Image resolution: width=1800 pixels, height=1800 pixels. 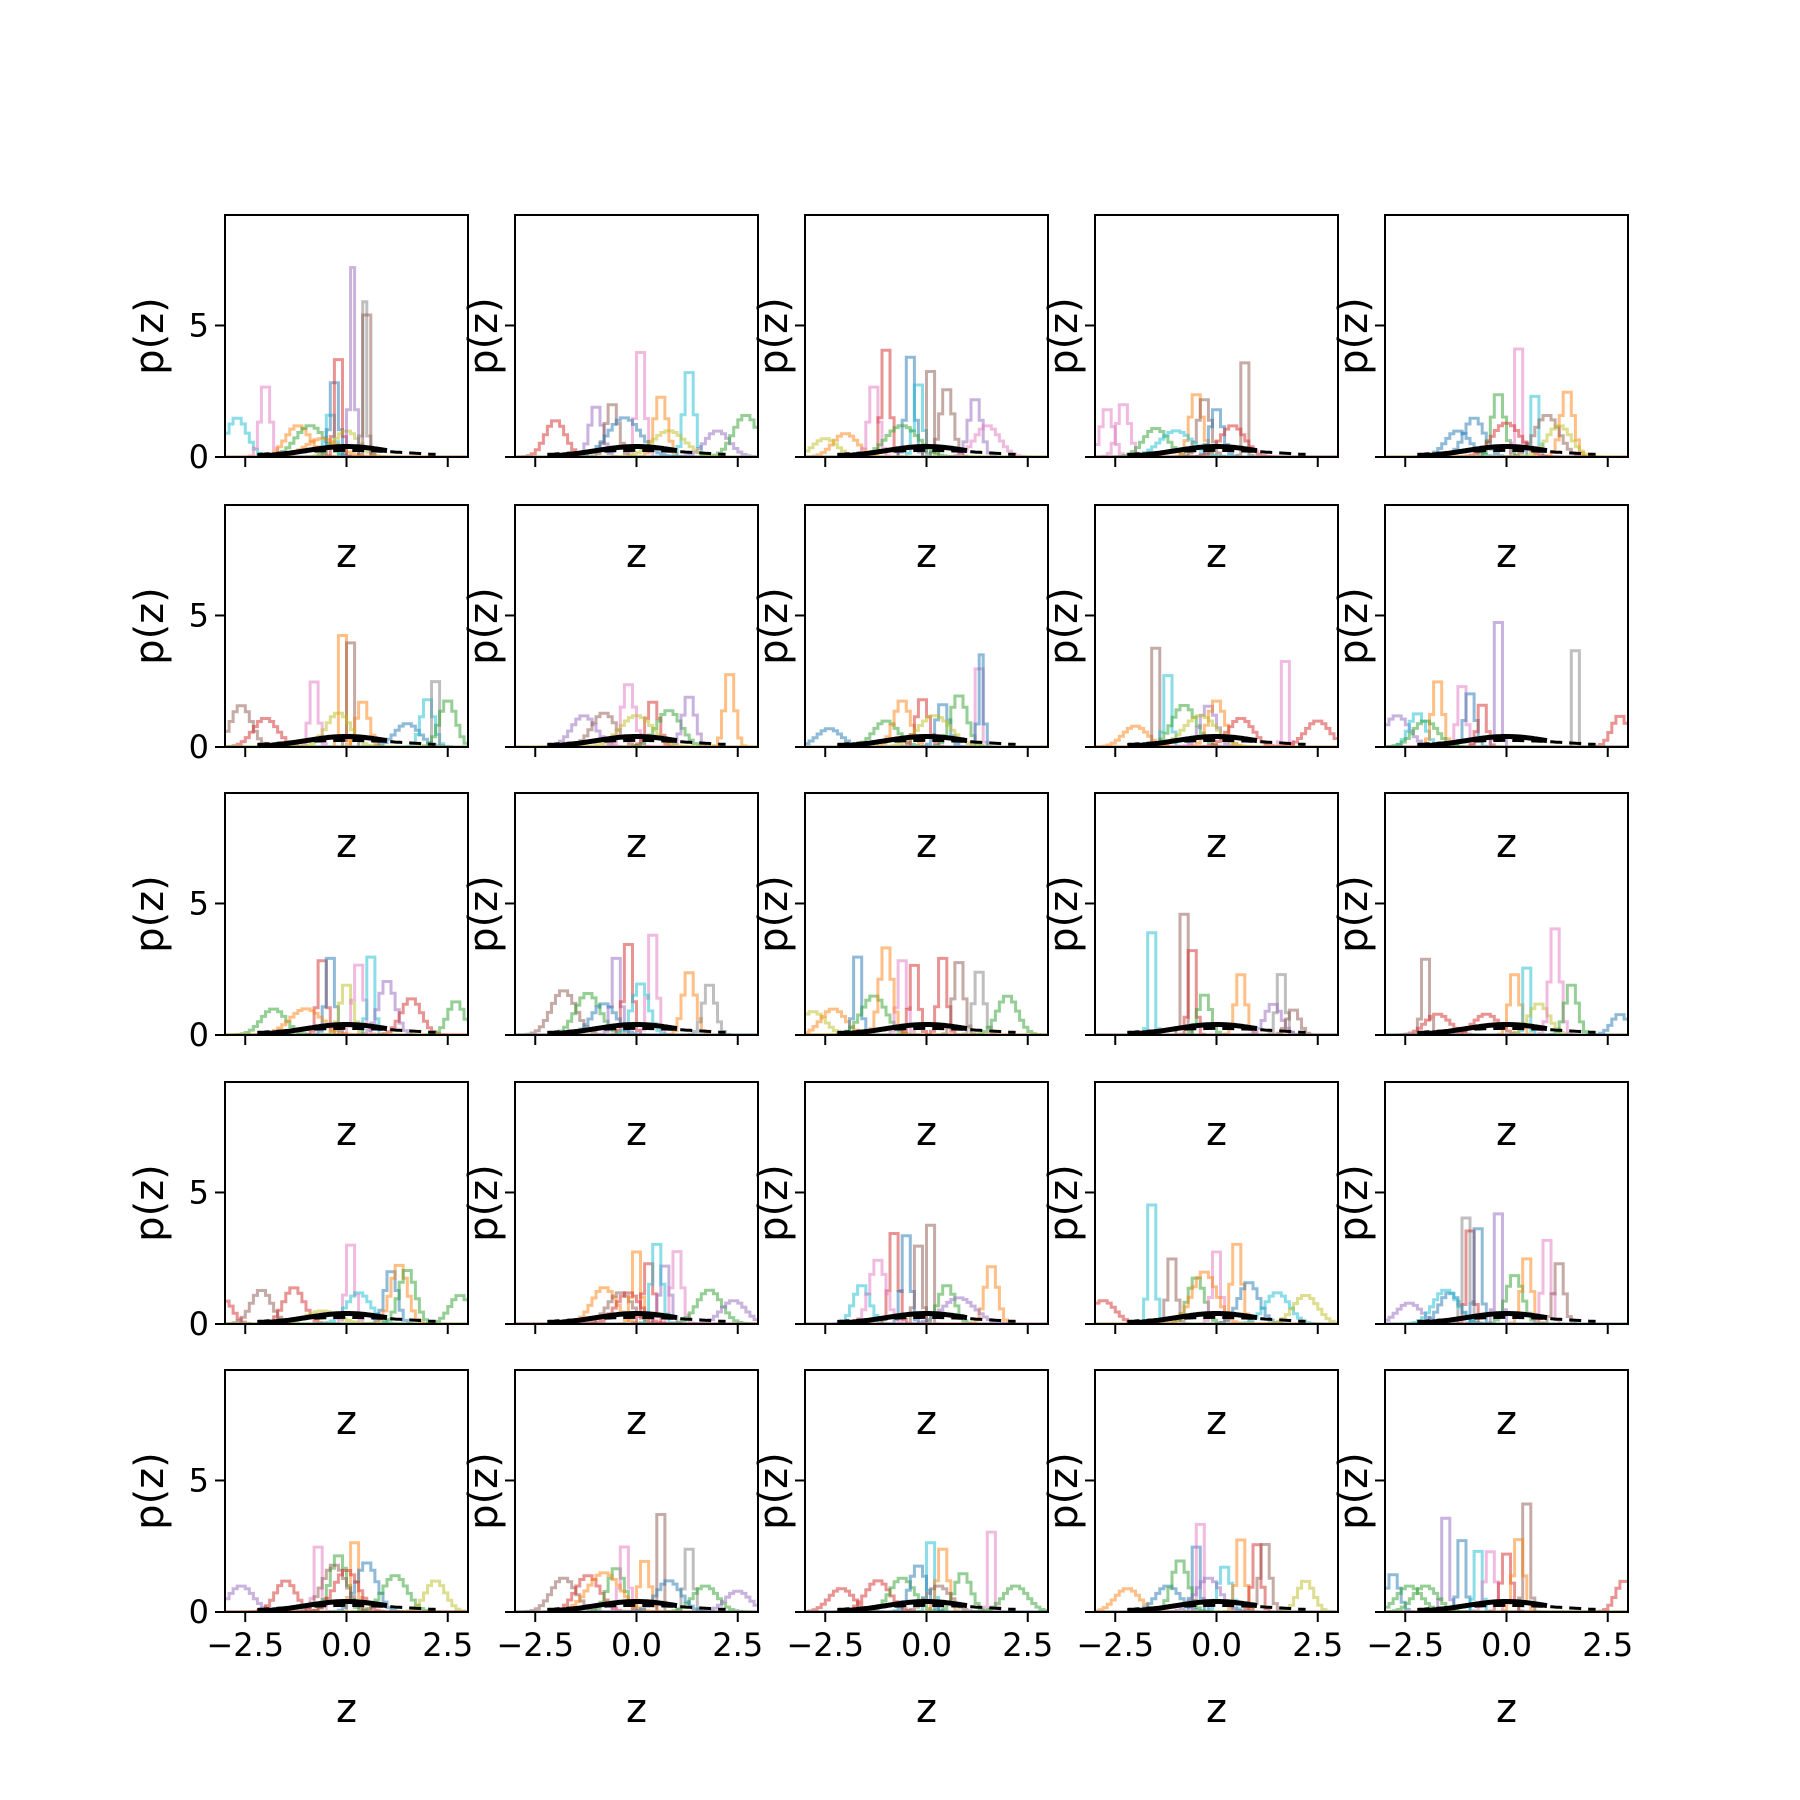 I want to click on panel-r0-c0: 0 5 z p(z), so click(x=298, y=395).